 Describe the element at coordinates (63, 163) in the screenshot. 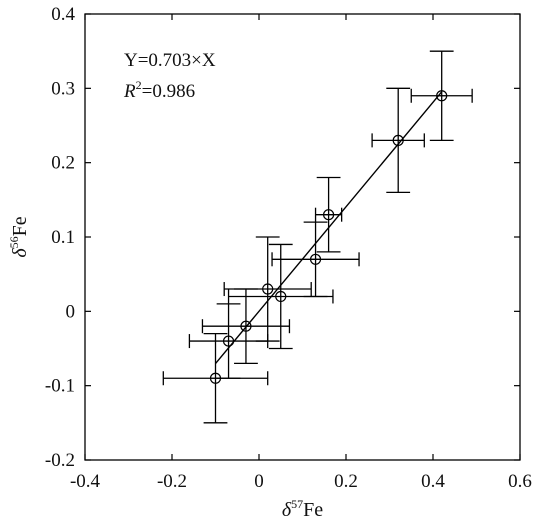

I see `y-tick-label: 0.2` at that location.